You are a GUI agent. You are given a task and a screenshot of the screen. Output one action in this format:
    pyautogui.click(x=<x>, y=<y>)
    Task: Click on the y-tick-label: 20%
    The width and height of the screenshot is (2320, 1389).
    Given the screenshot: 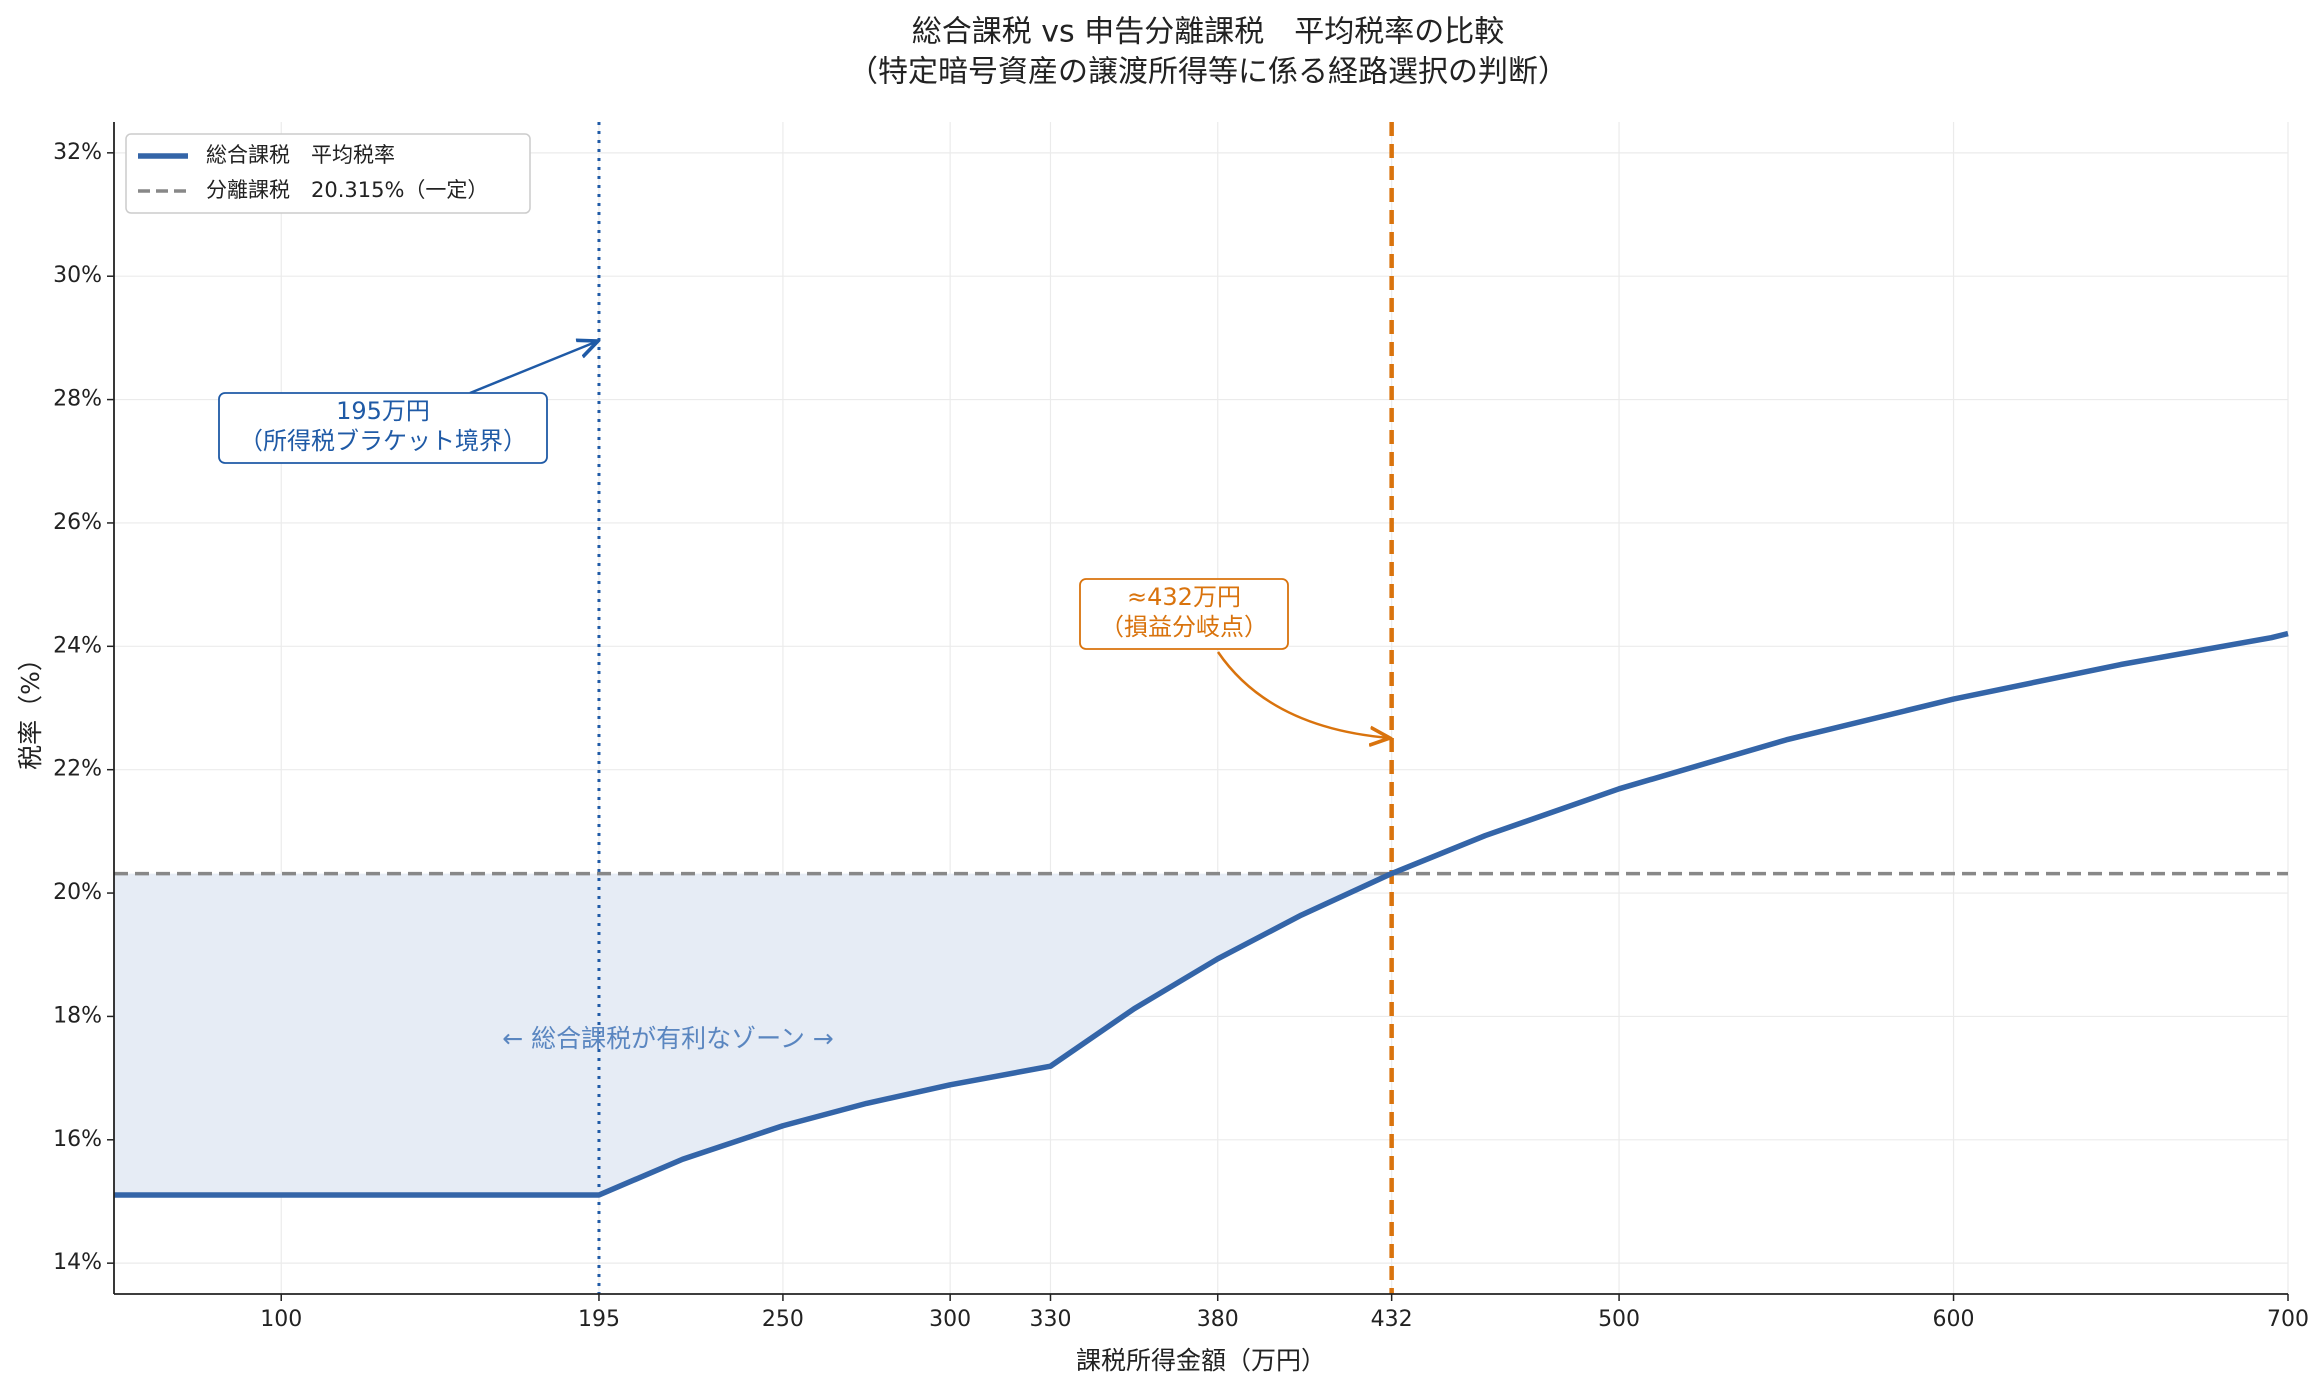 What is the action you would take?
    pyautogui.click(x=77, y=892)
    